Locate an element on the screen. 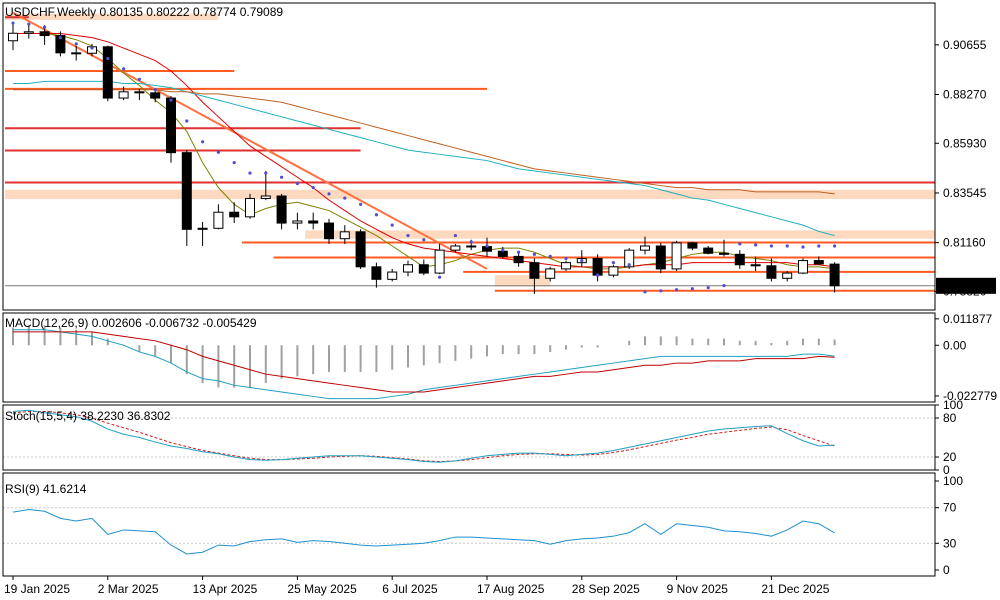 The height and width of the screenshot is (600, 1000). rsi-label: RSI(9) 41.6214 is located at coordinates (46, 489).